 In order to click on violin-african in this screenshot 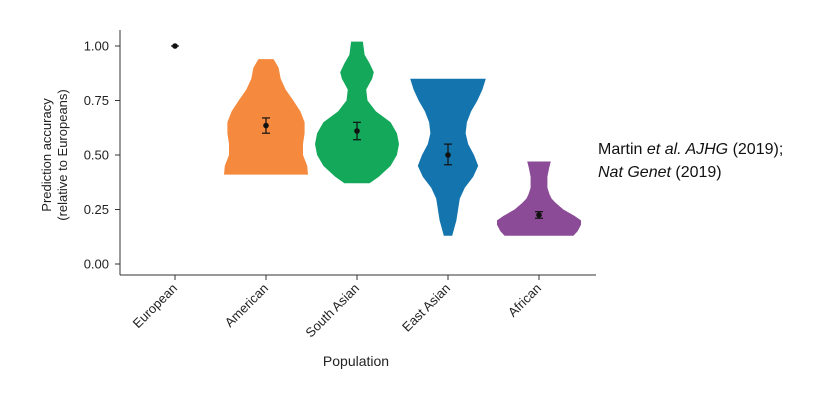, I will do `click(539, 198)`.